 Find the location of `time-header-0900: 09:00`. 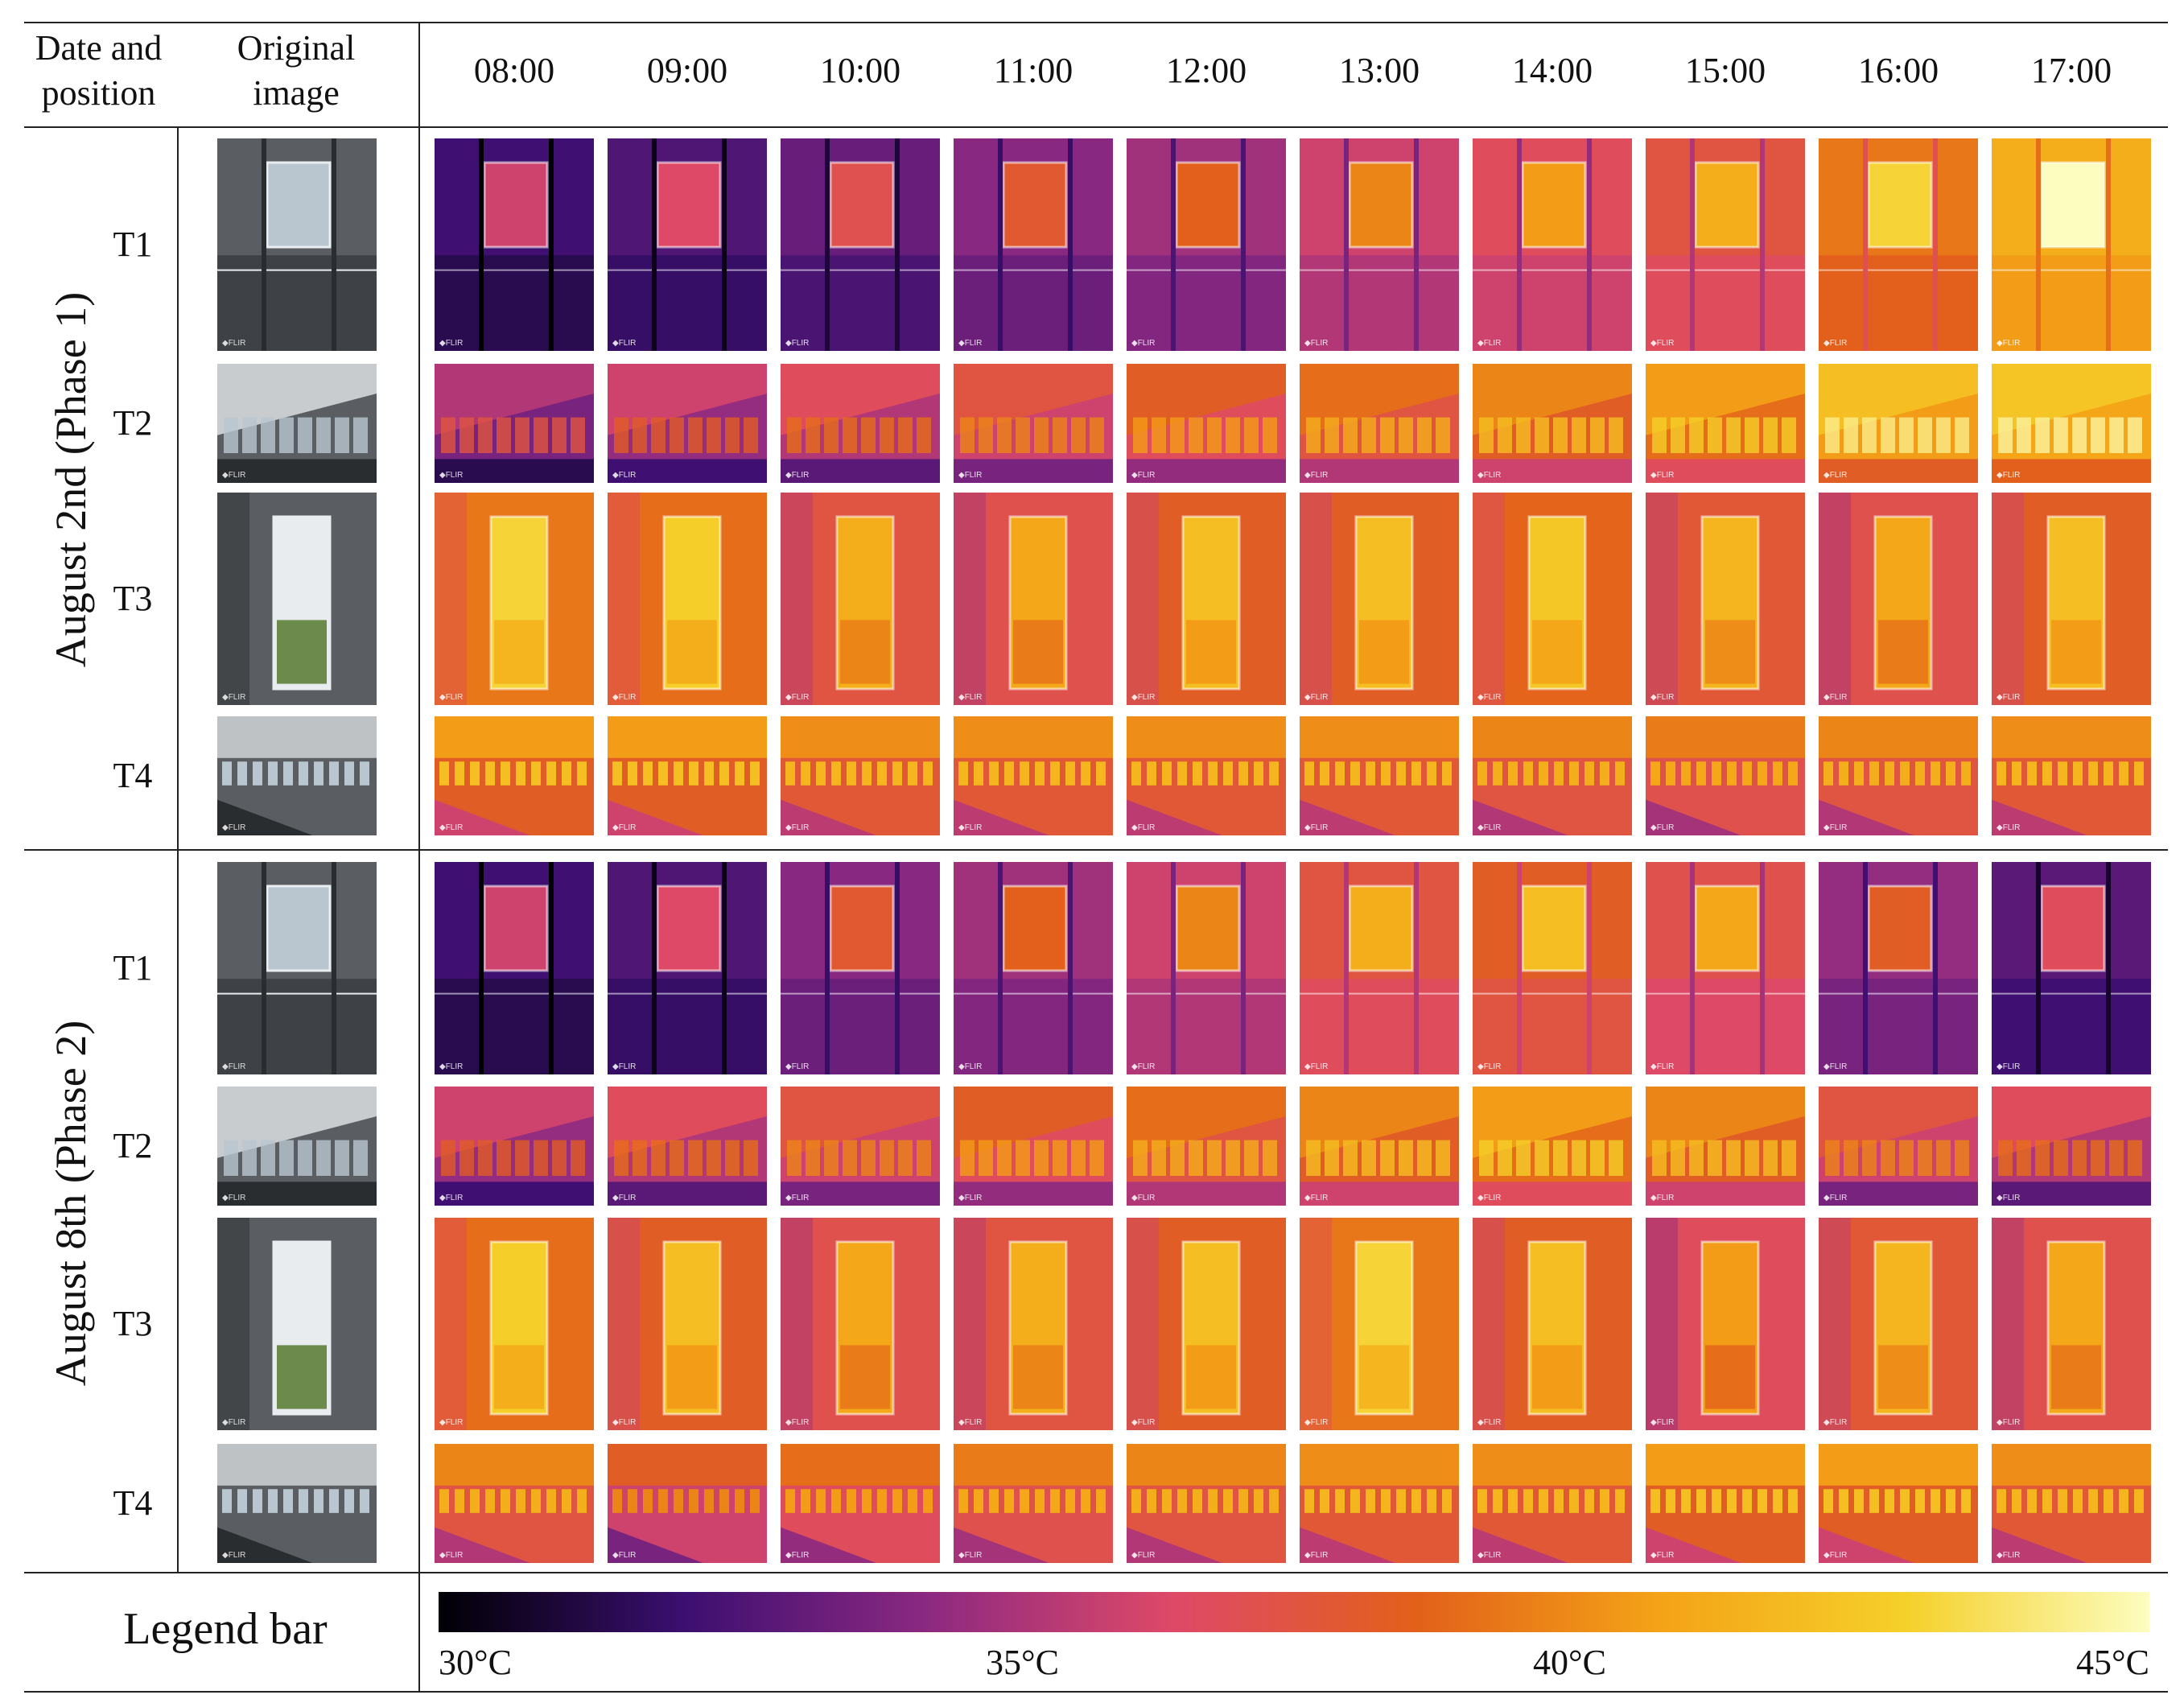

time-header-0900: 09:00 is located at coordinates (687, 70).